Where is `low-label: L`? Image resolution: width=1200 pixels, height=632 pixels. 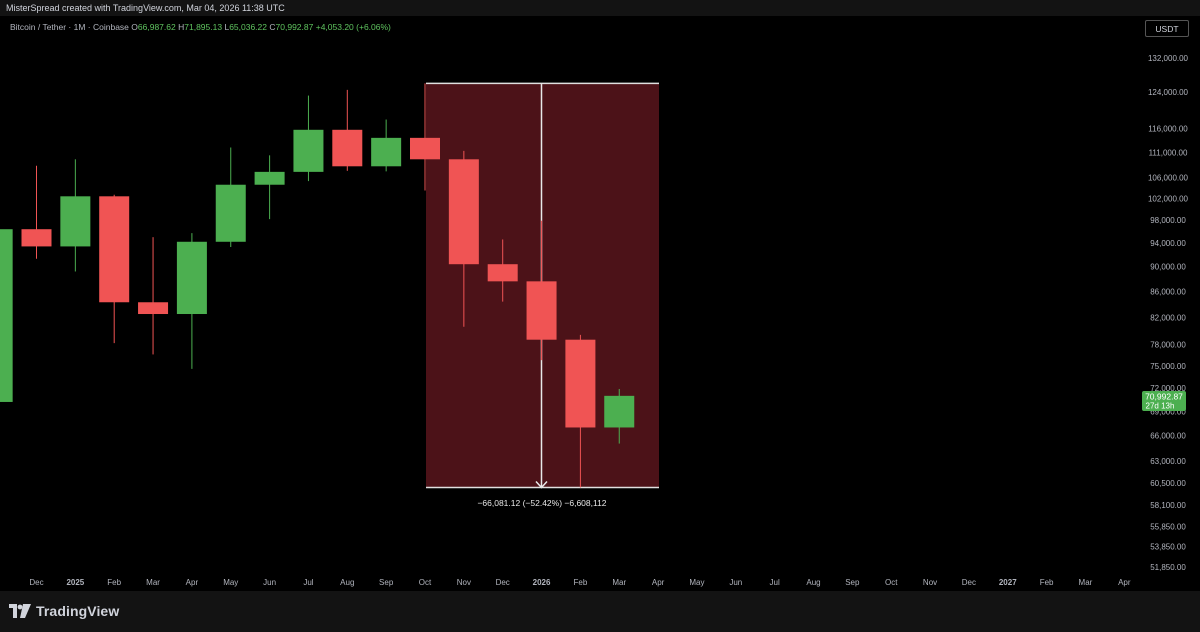 low-label: L is located at coordinates (227, 27).